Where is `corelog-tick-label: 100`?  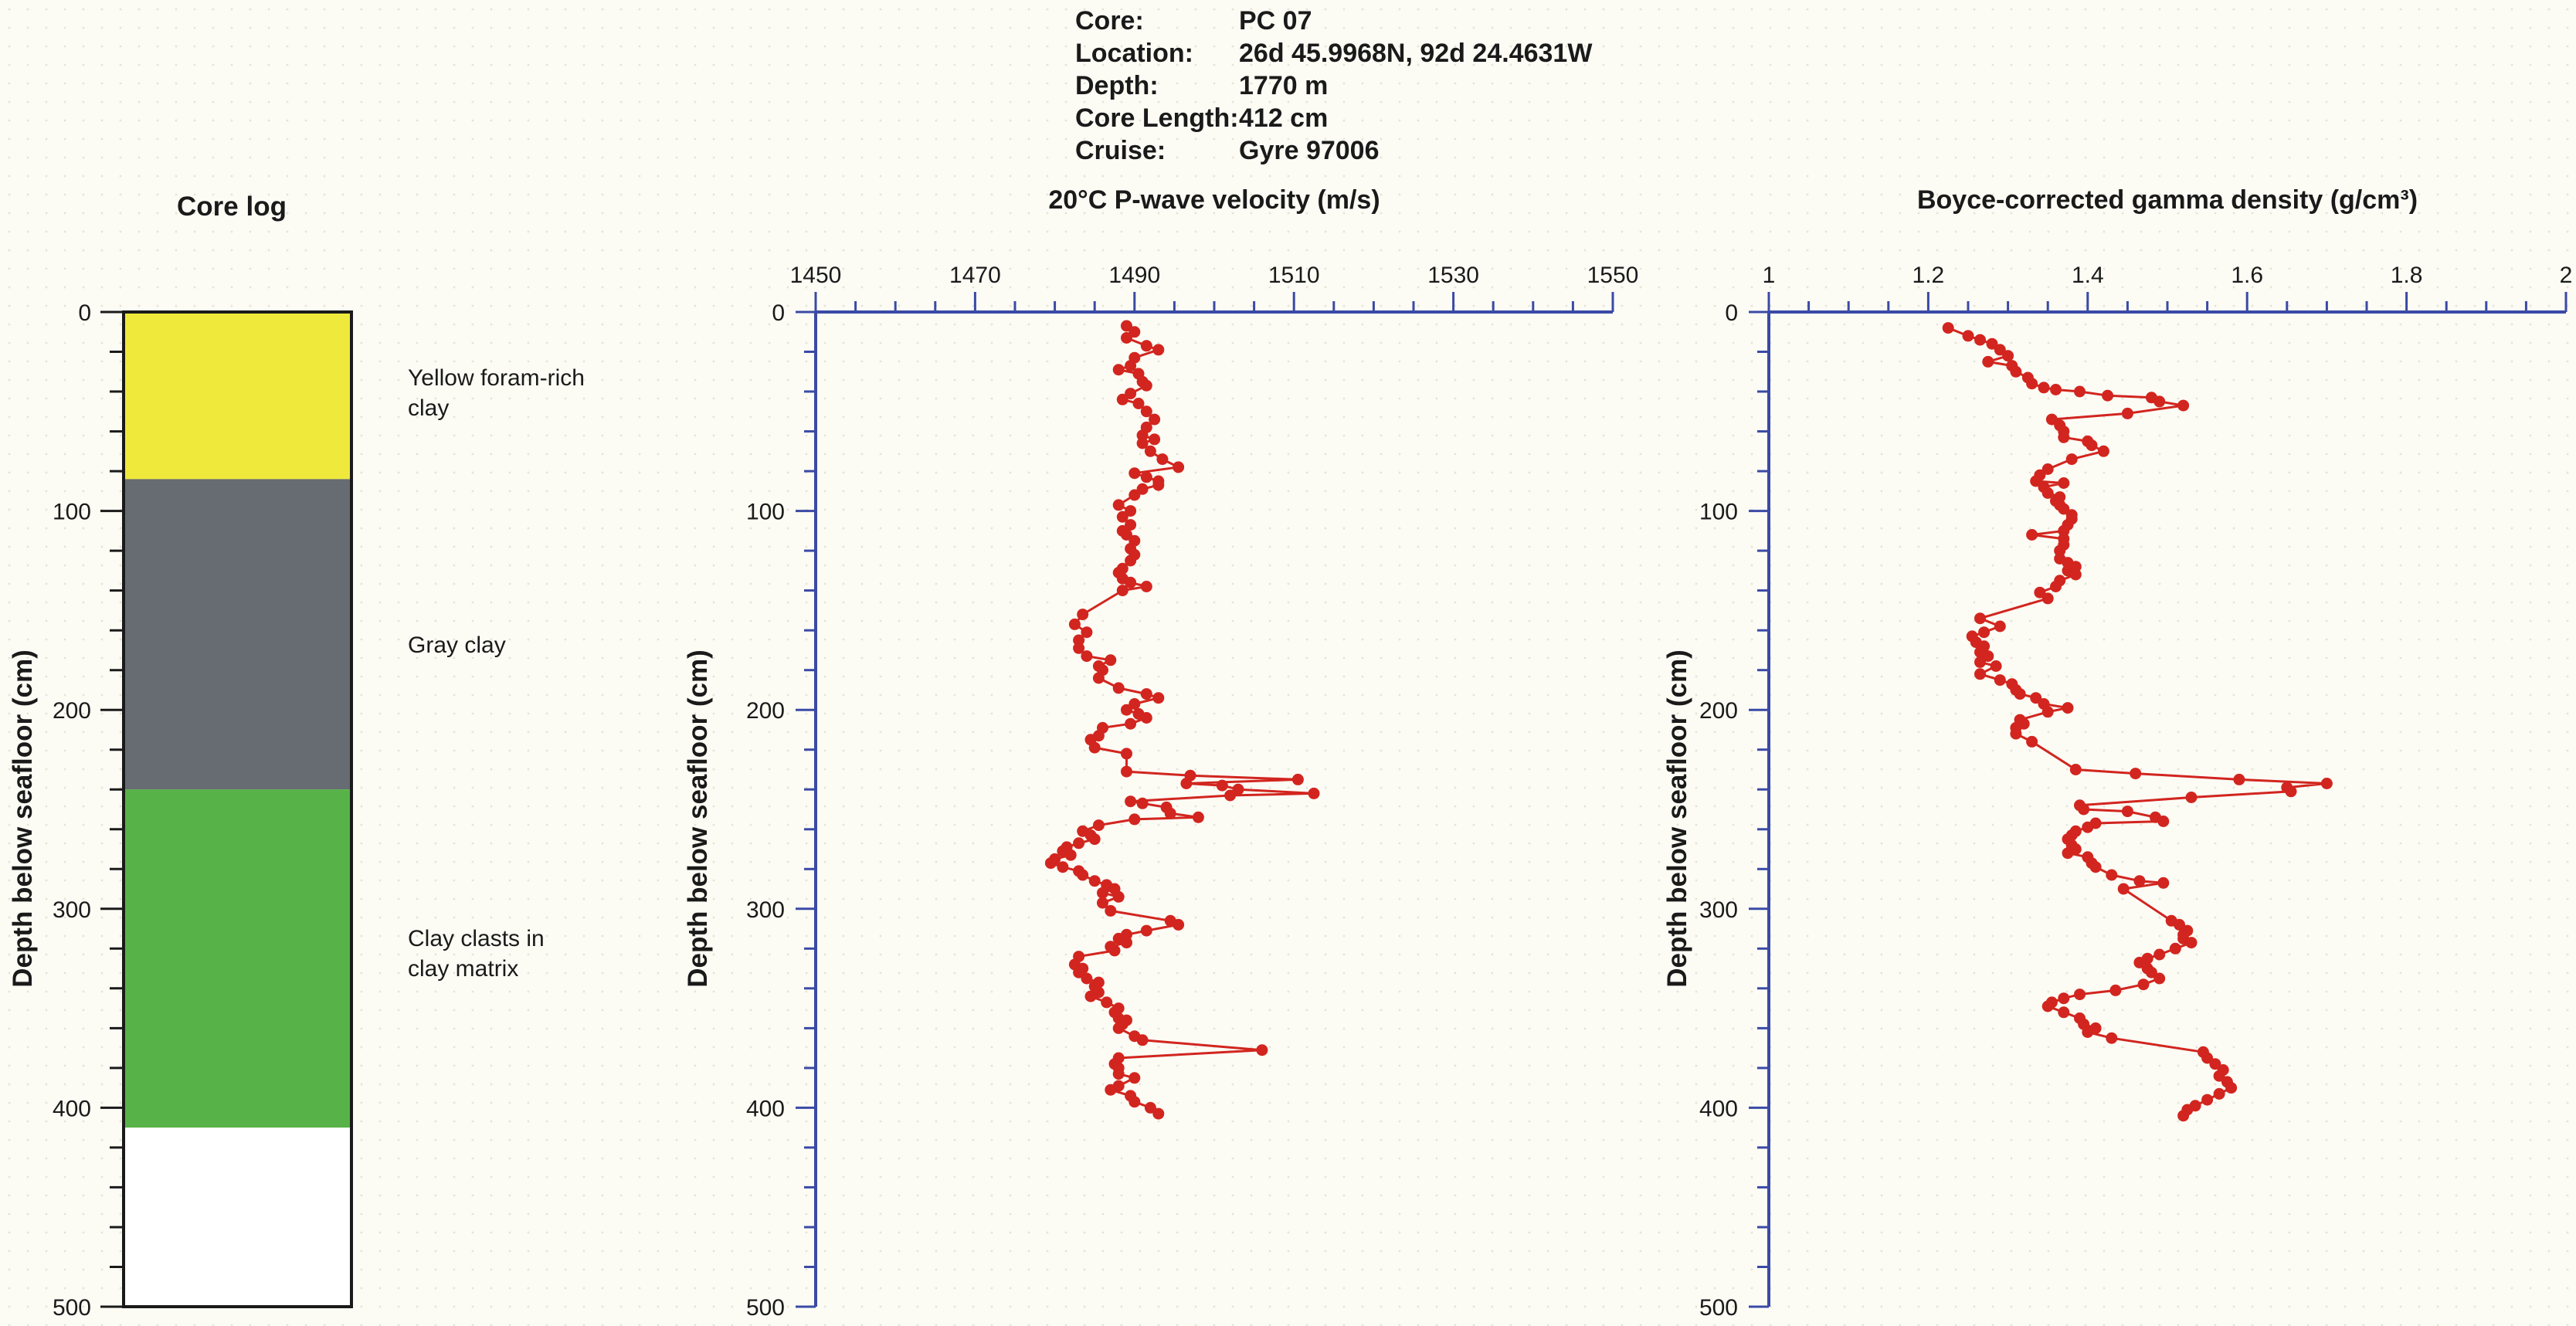 corelog-tick-label: 100 is located at coordinates (72, 512).